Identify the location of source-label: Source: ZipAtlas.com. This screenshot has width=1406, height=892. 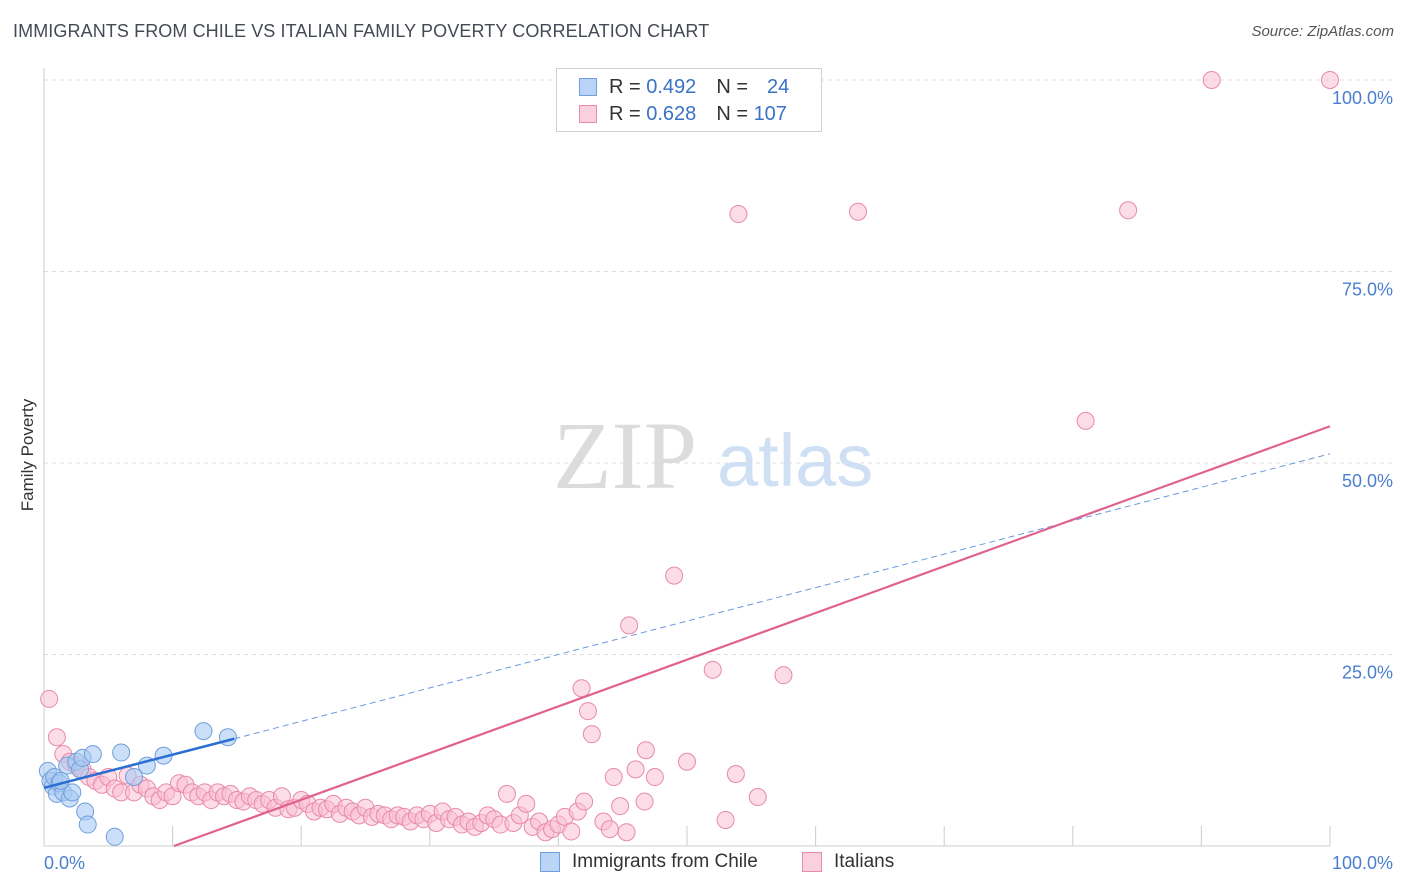
(1322, 31).